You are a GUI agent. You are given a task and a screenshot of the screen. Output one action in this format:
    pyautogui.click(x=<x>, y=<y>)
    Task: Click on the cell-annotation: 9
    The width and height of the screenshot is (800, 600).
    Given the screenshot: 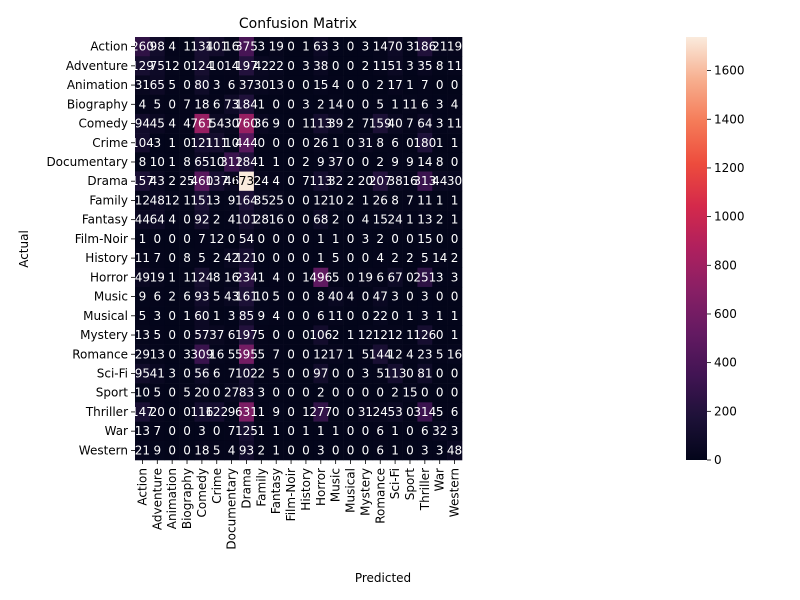 What is the action you would take?
    pyautogui.click(x=232, y=200)
    